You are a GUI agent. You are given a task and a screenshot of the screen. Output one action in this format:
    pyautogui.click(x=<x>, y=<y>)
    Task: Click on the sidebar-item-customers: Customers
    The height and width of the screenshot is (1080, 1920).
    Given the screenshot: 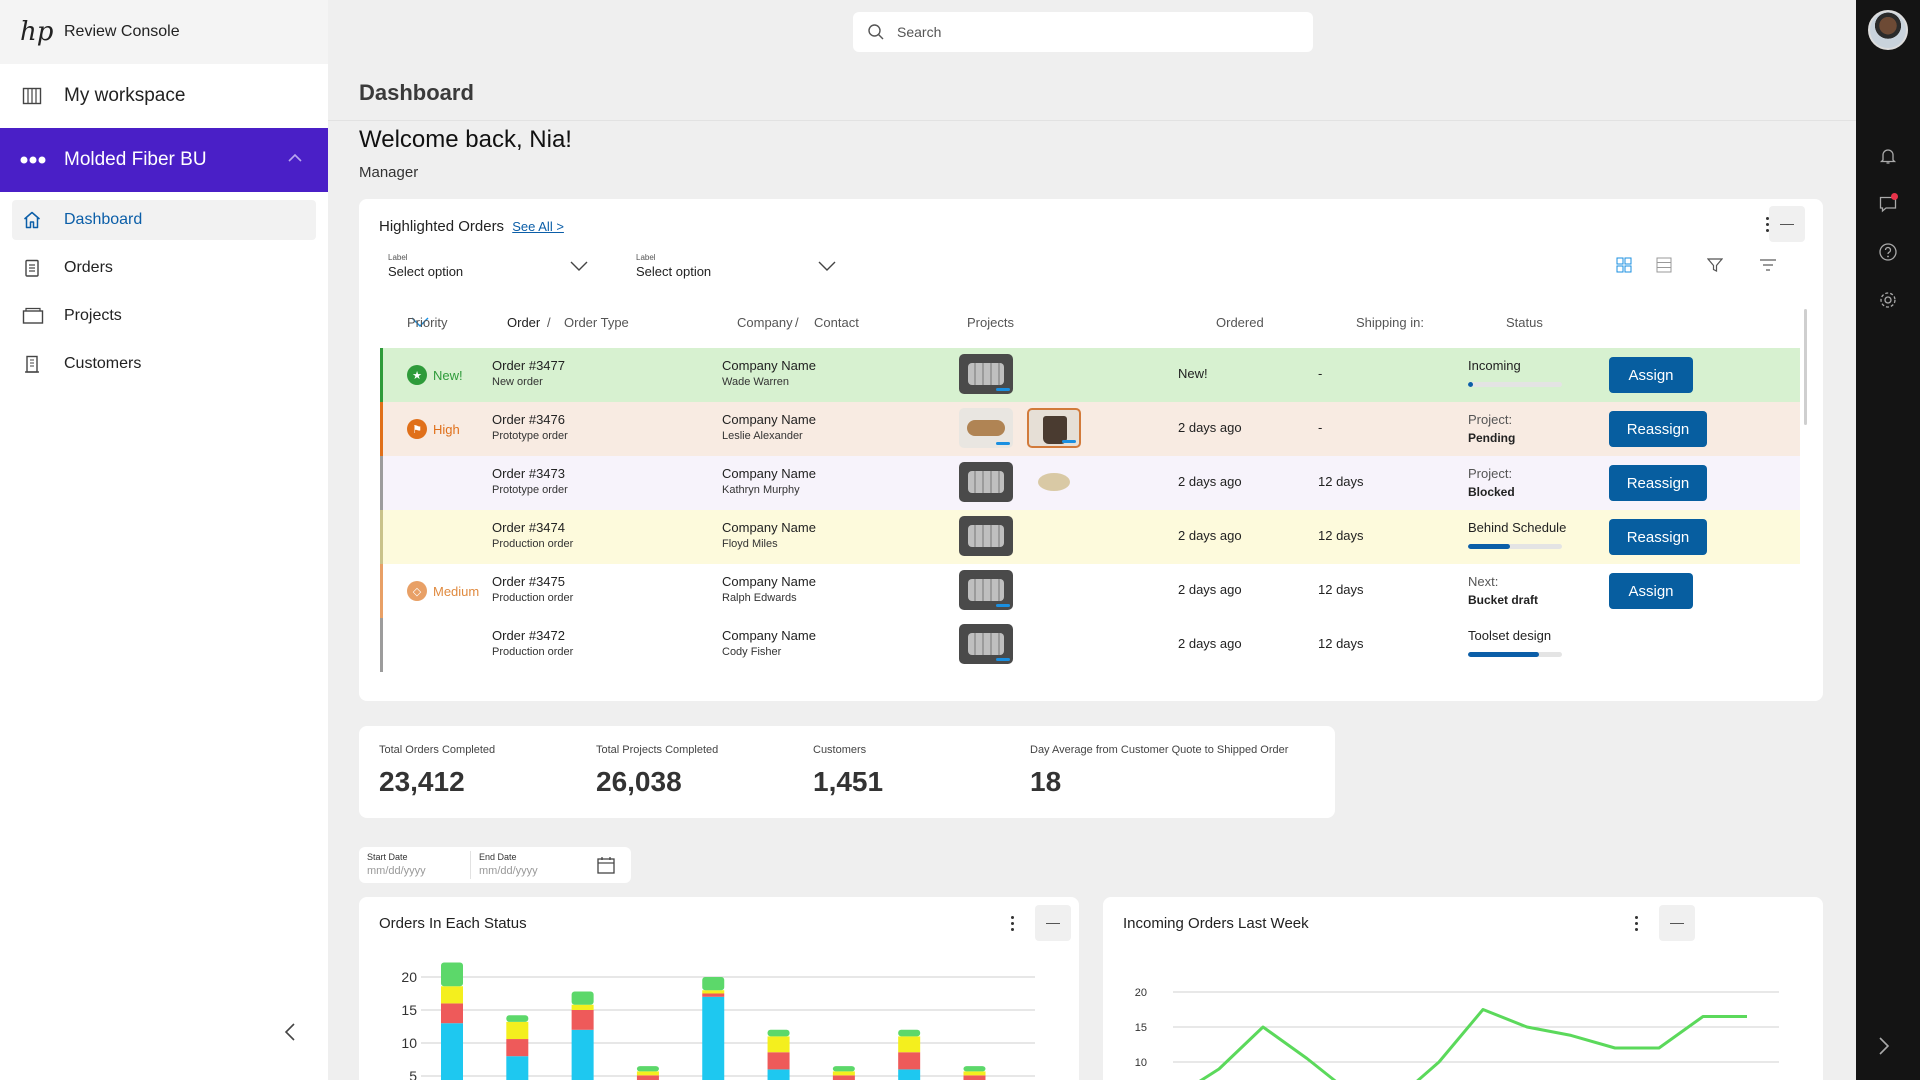 What is the action you would take?
    pyautogui.click(x=164, y=364)
    